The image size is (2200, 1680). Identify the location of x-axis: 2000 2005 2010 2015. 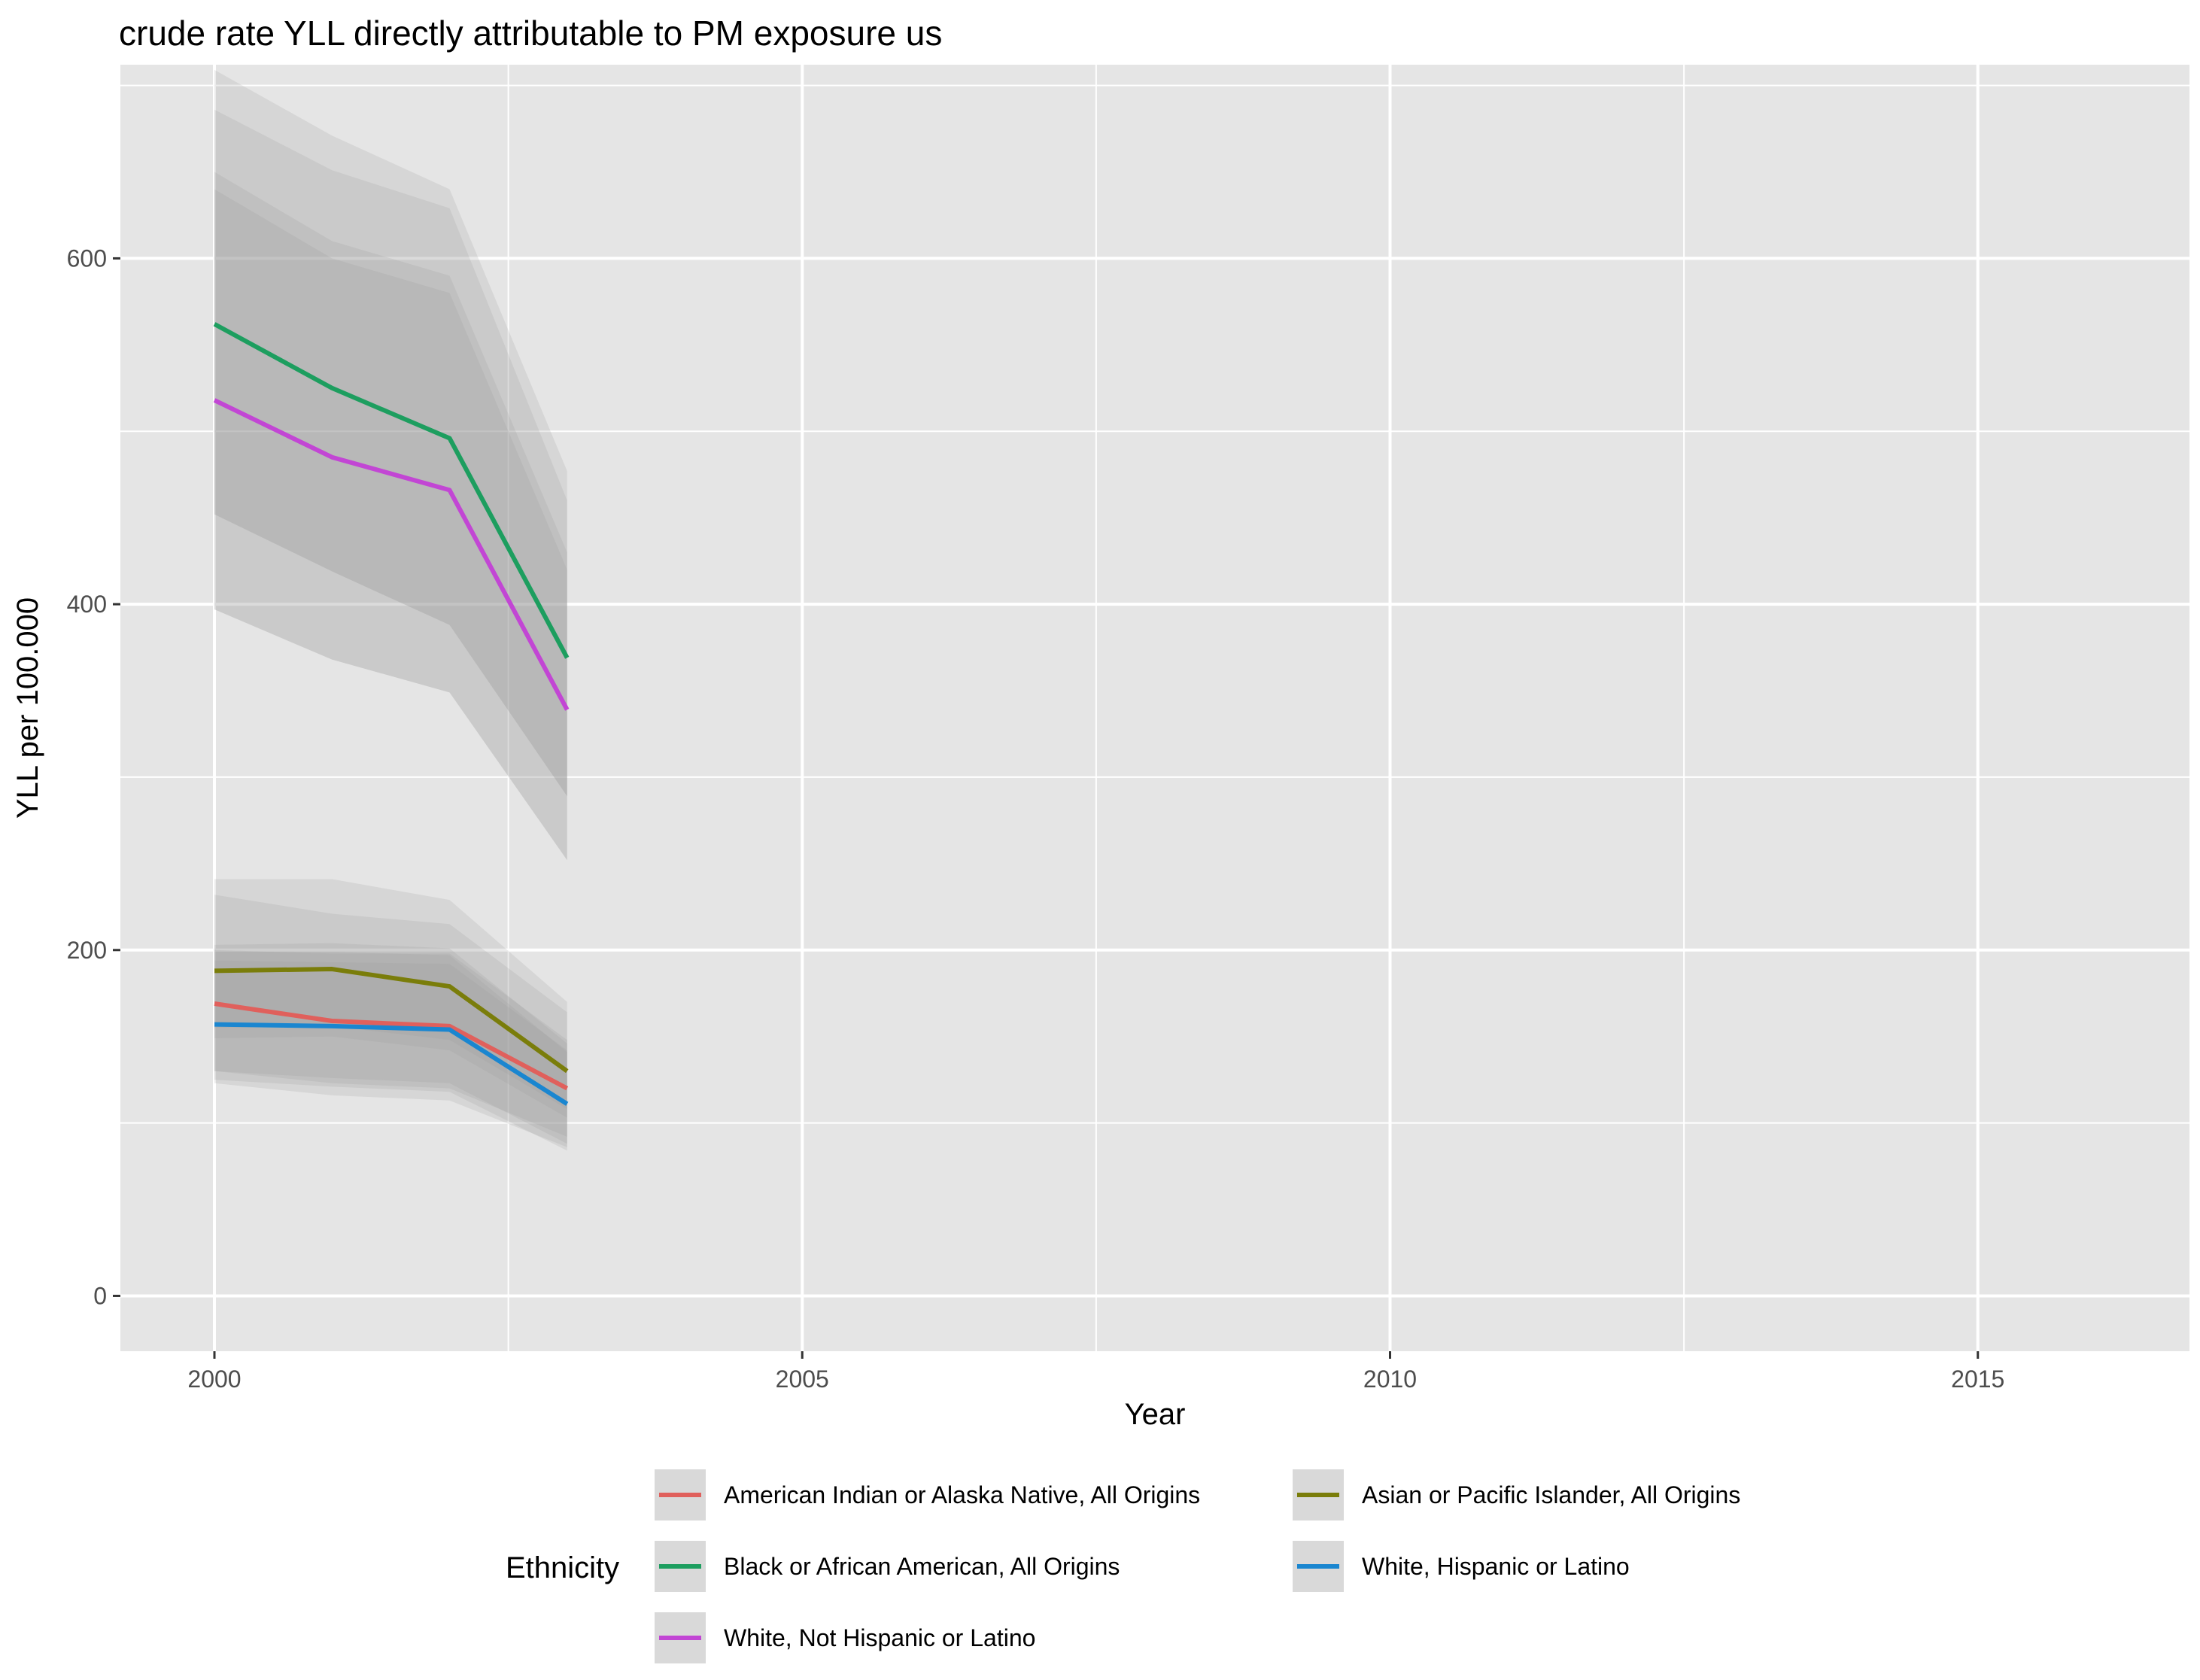
(1095, 1372).